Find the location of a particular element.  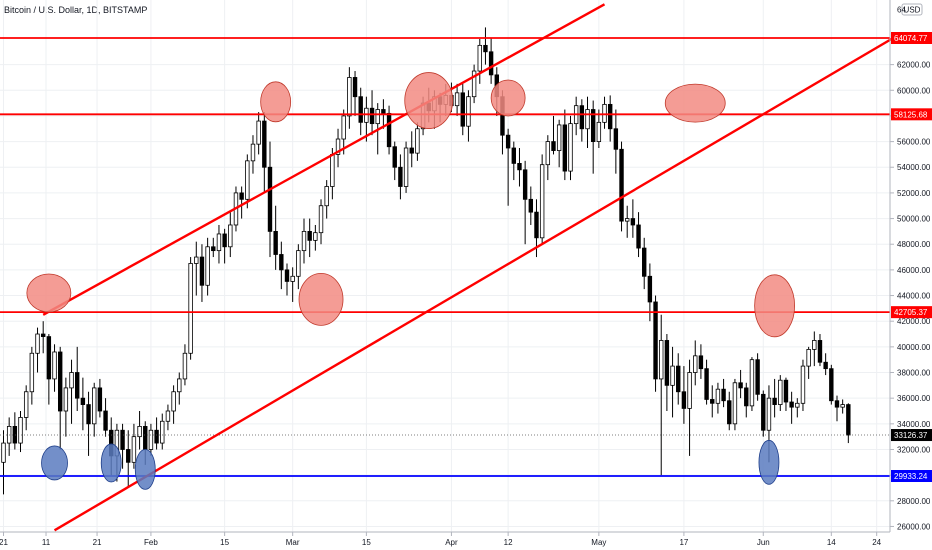

time-tick-label: Feb is located at coordinates (151, 542).